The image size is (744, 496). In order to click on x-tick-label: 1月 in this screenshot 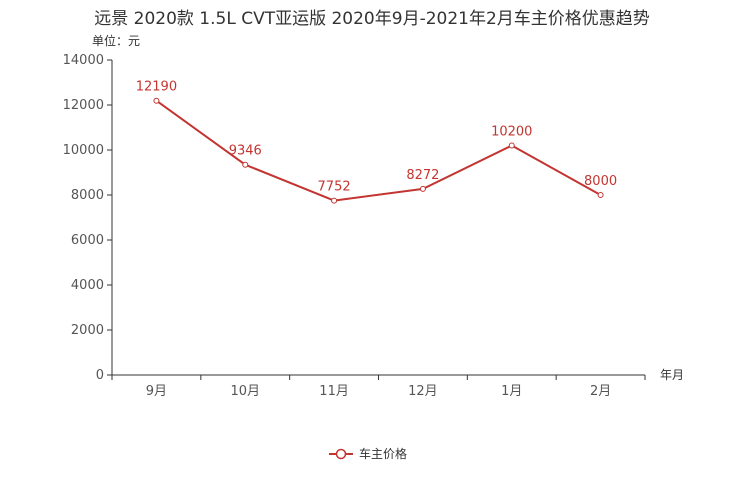, I will do `click(511, 391)`.